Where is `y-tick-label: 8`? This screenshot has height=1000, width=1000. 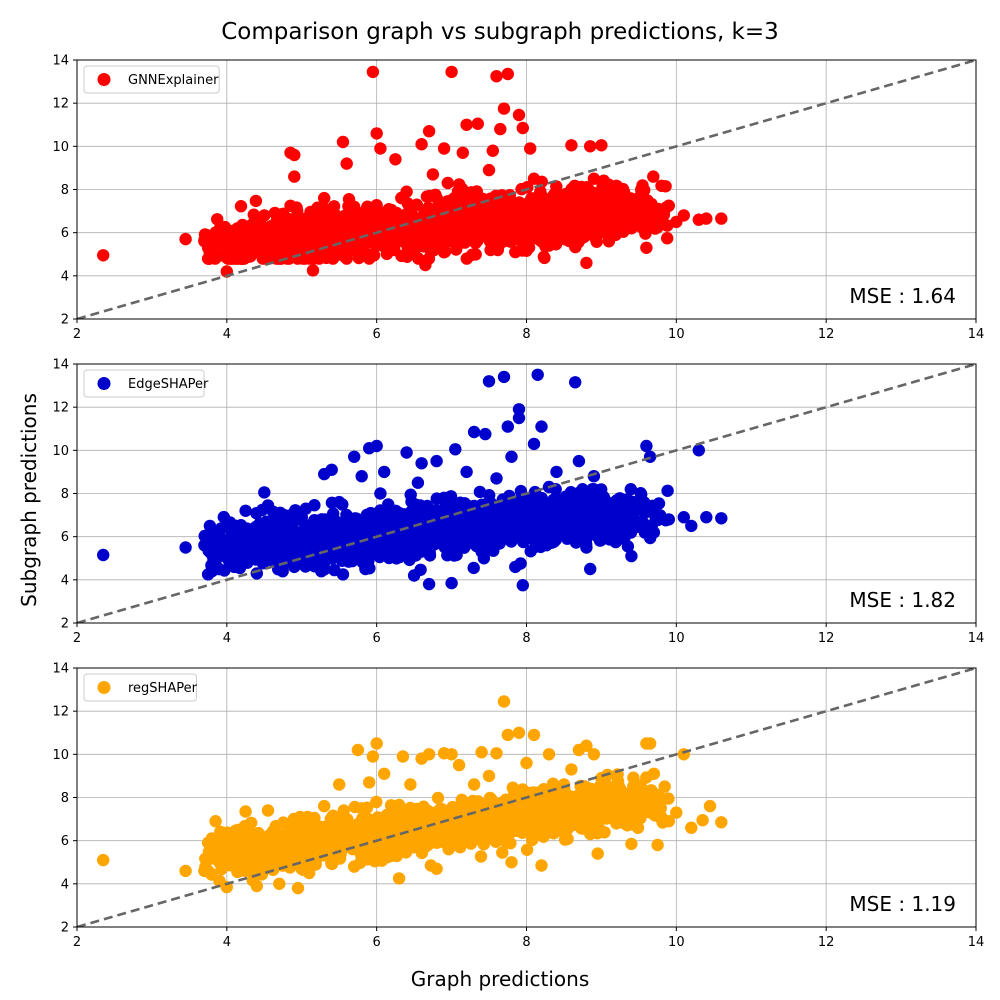
y-tick-label: 8 is located at coordinates (65, 798).